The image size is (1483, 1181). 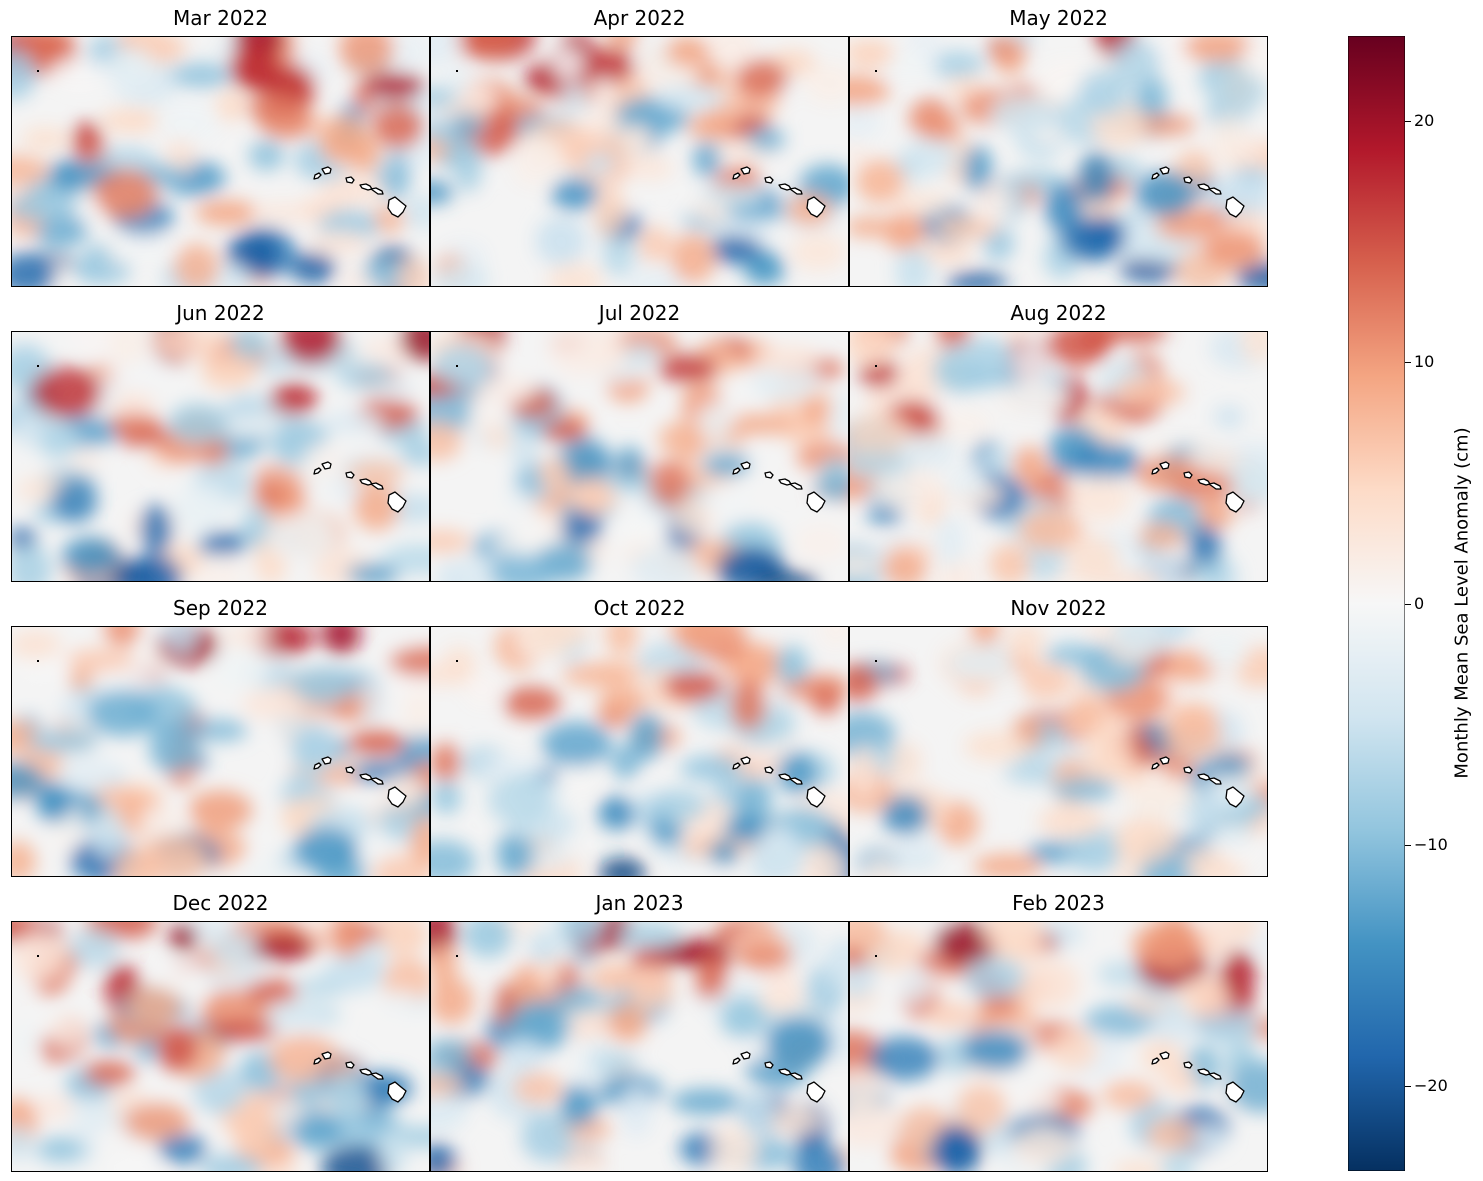 I want to click on panel-title: Nov 2022, so click(x=1058, y=608).